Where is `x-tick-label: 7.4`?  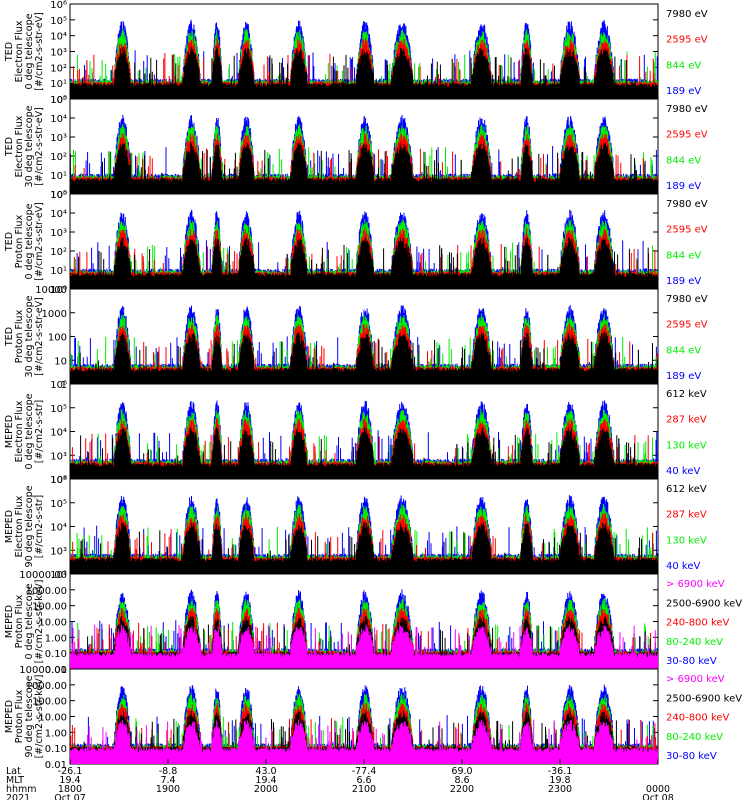 x-tick-label: 7.4 is located at coordinates (167, 780).